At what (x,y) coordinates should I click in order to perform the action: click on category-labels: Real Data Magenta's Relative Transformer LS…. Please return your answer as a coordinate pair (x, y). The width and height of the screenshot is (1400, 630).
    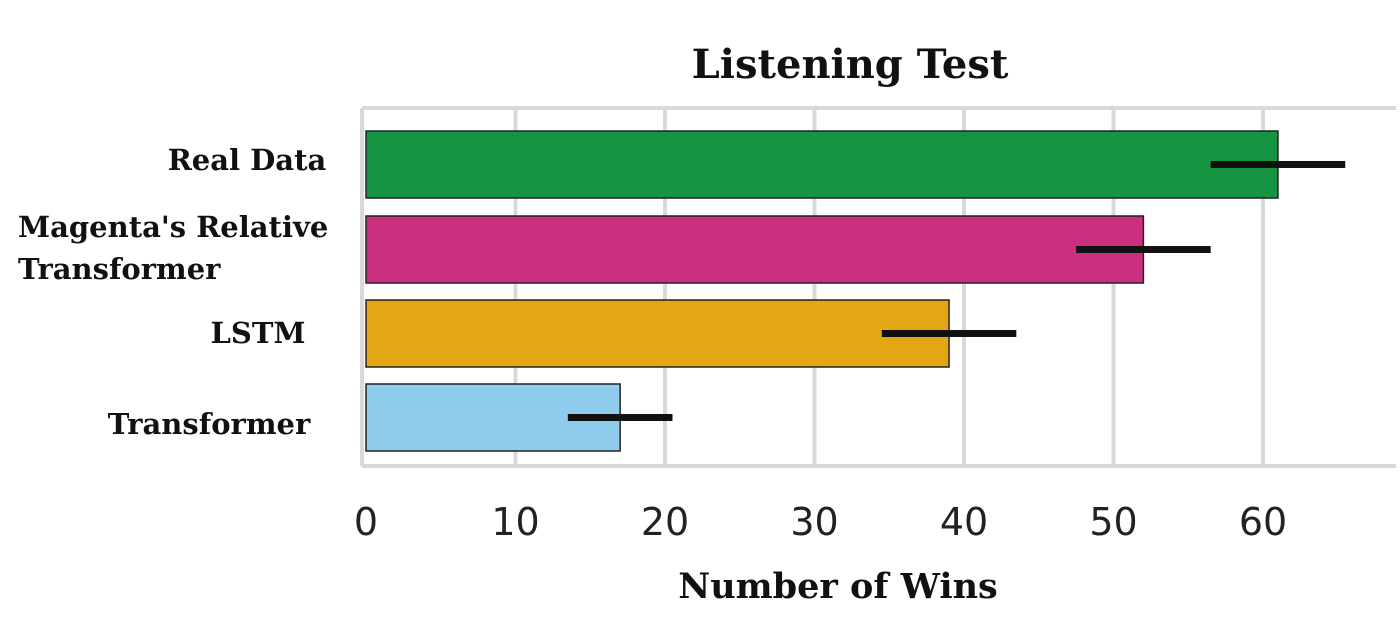
    Looking at the image, I should click on (173, 292).